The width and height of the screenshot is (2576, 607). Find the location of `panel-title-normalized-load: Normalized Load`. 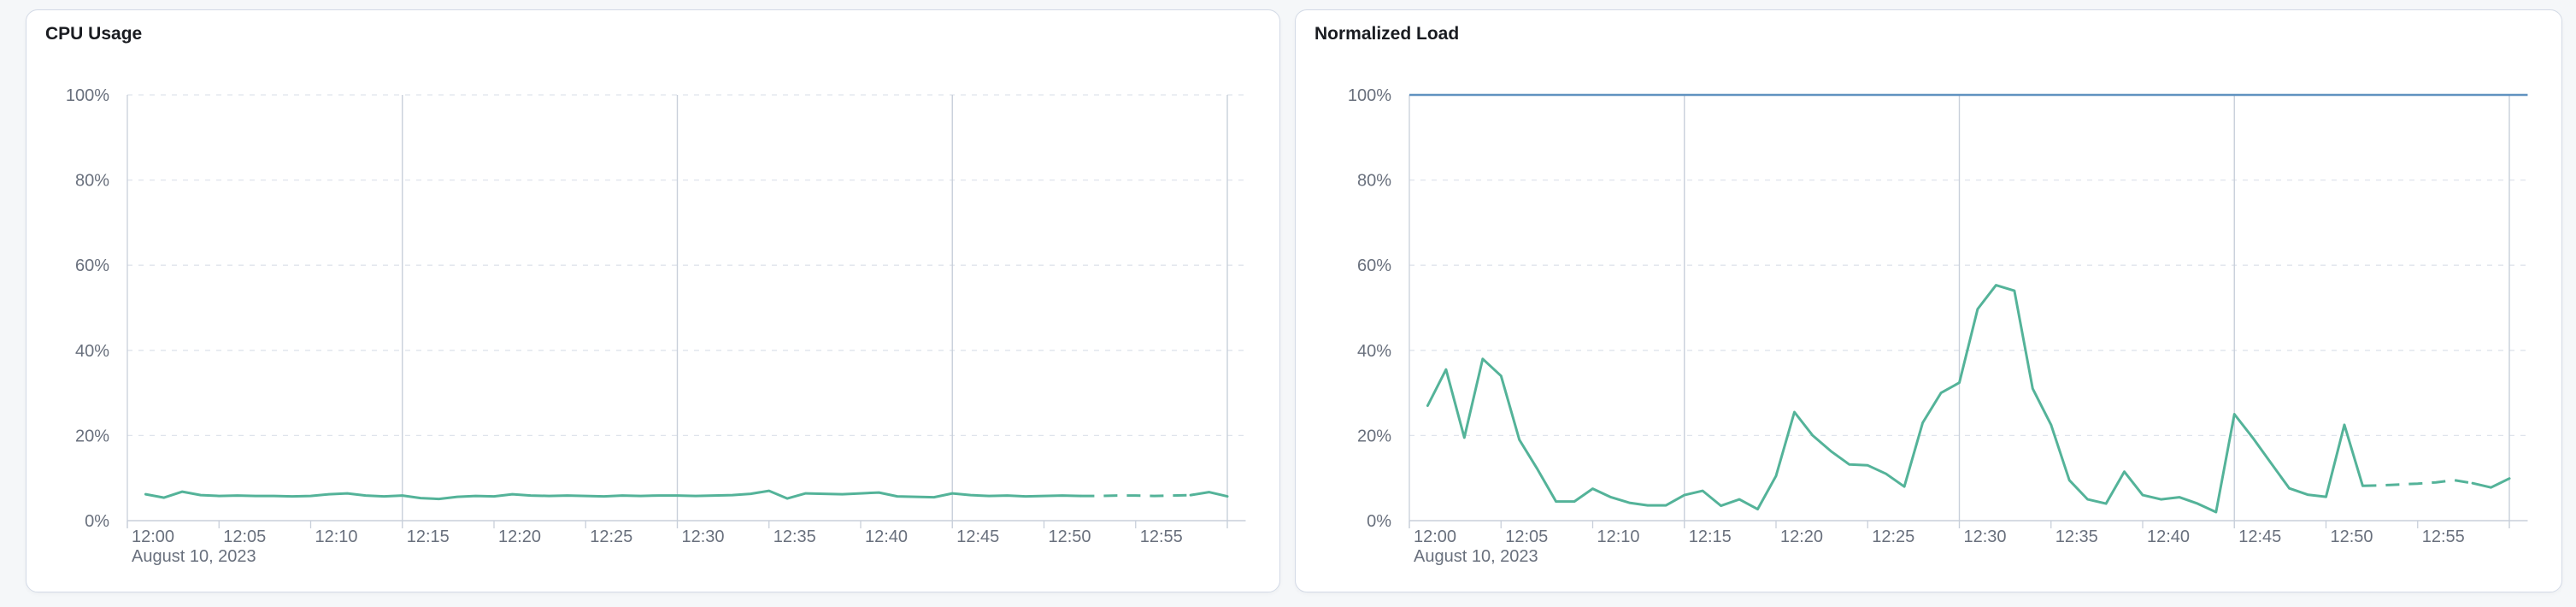

panel-title-normalized-load: Normalized Load is located at coordinates (1387, 34).